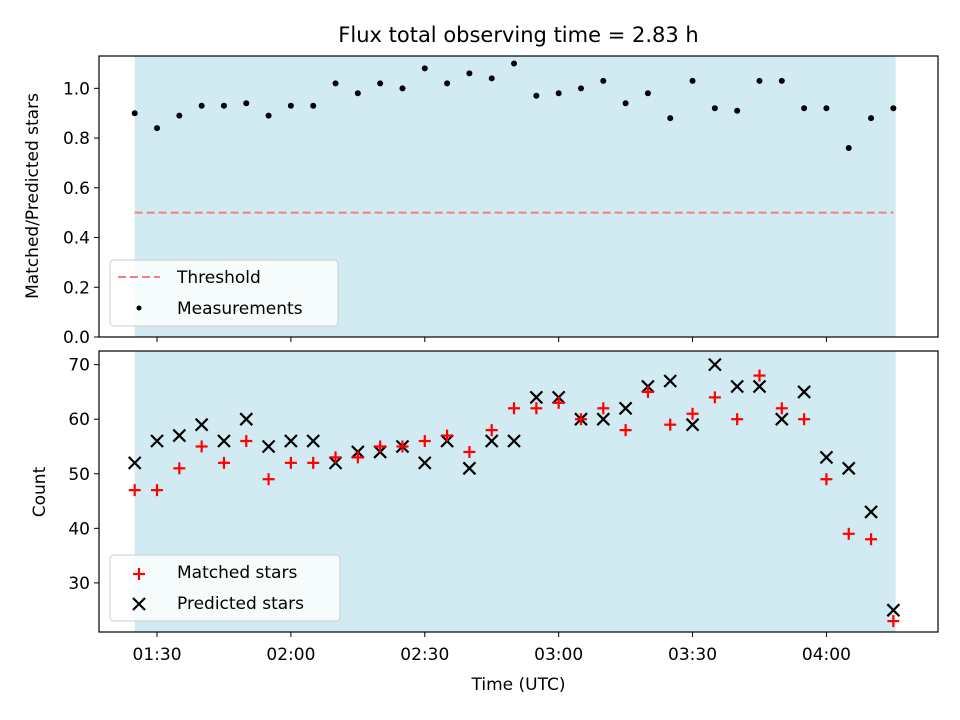 The image size is (960, 720). What do you see at coordinates (81, 213) in the screenshot?
I see `top-y-ticks: 0.0 0.2 0.4 0.6 0.8 1.0` at bounding box center [81, 213].